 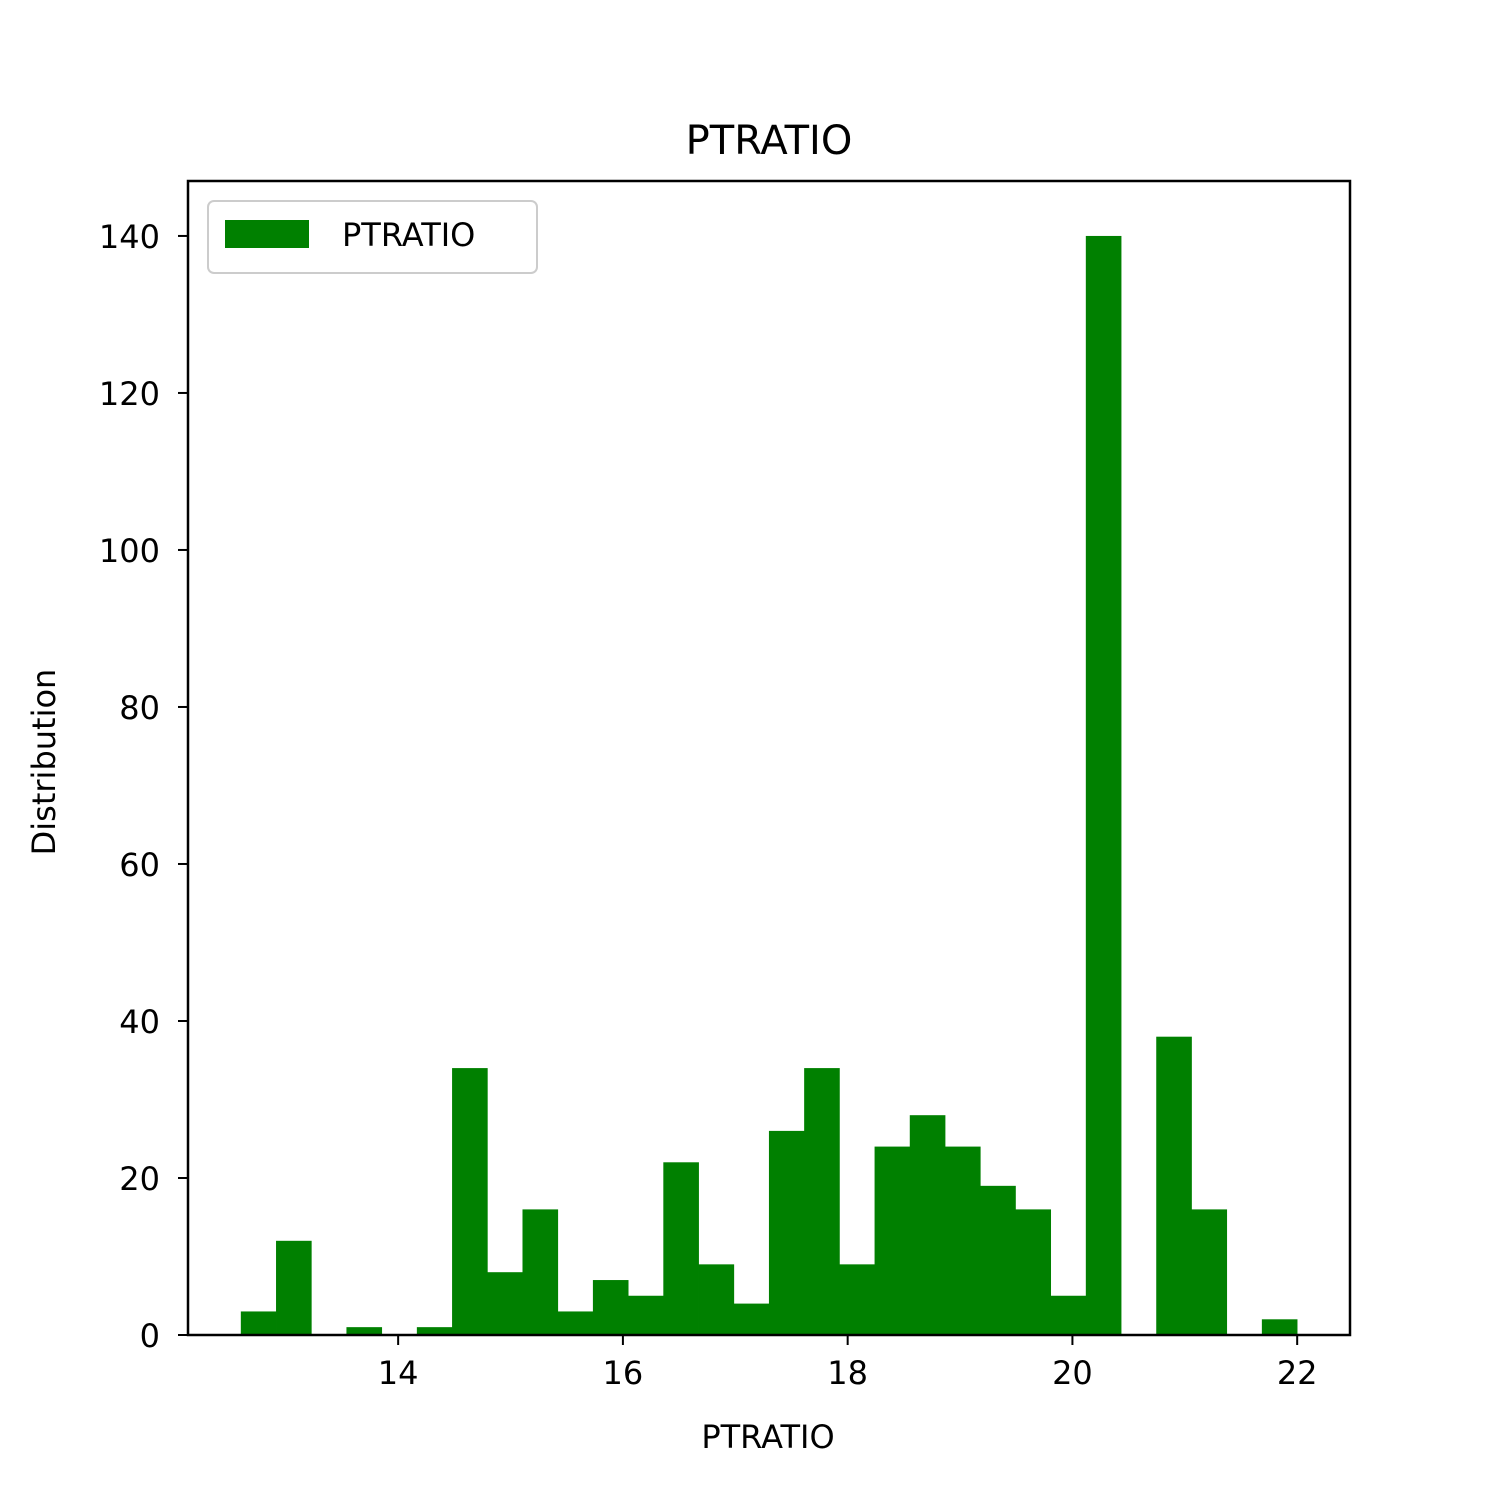 What do you see at coordinates (139, 1022) in the screenshot?
I see `y-tick-label: 40` at bounding box center [139, 1022].